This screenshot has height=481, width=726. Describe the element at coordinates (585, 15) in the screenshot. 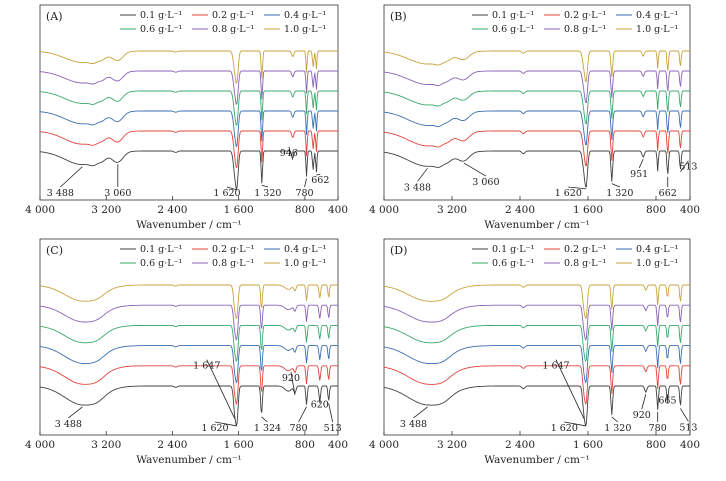

I see `legend-label: 0.2 g·L⁻¹` at that location.